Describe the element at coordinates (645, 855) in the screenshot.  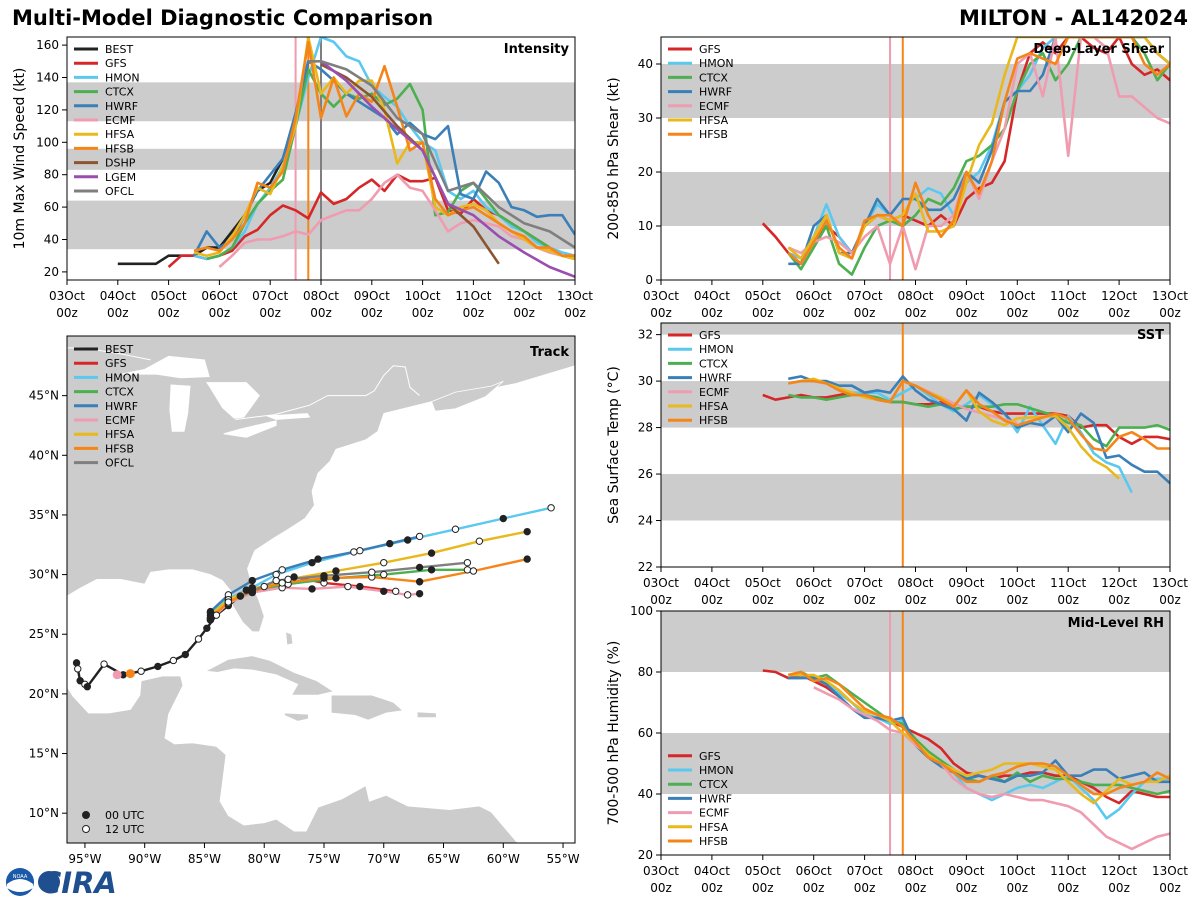
I see `rh-ytick-label: 20` at that location.